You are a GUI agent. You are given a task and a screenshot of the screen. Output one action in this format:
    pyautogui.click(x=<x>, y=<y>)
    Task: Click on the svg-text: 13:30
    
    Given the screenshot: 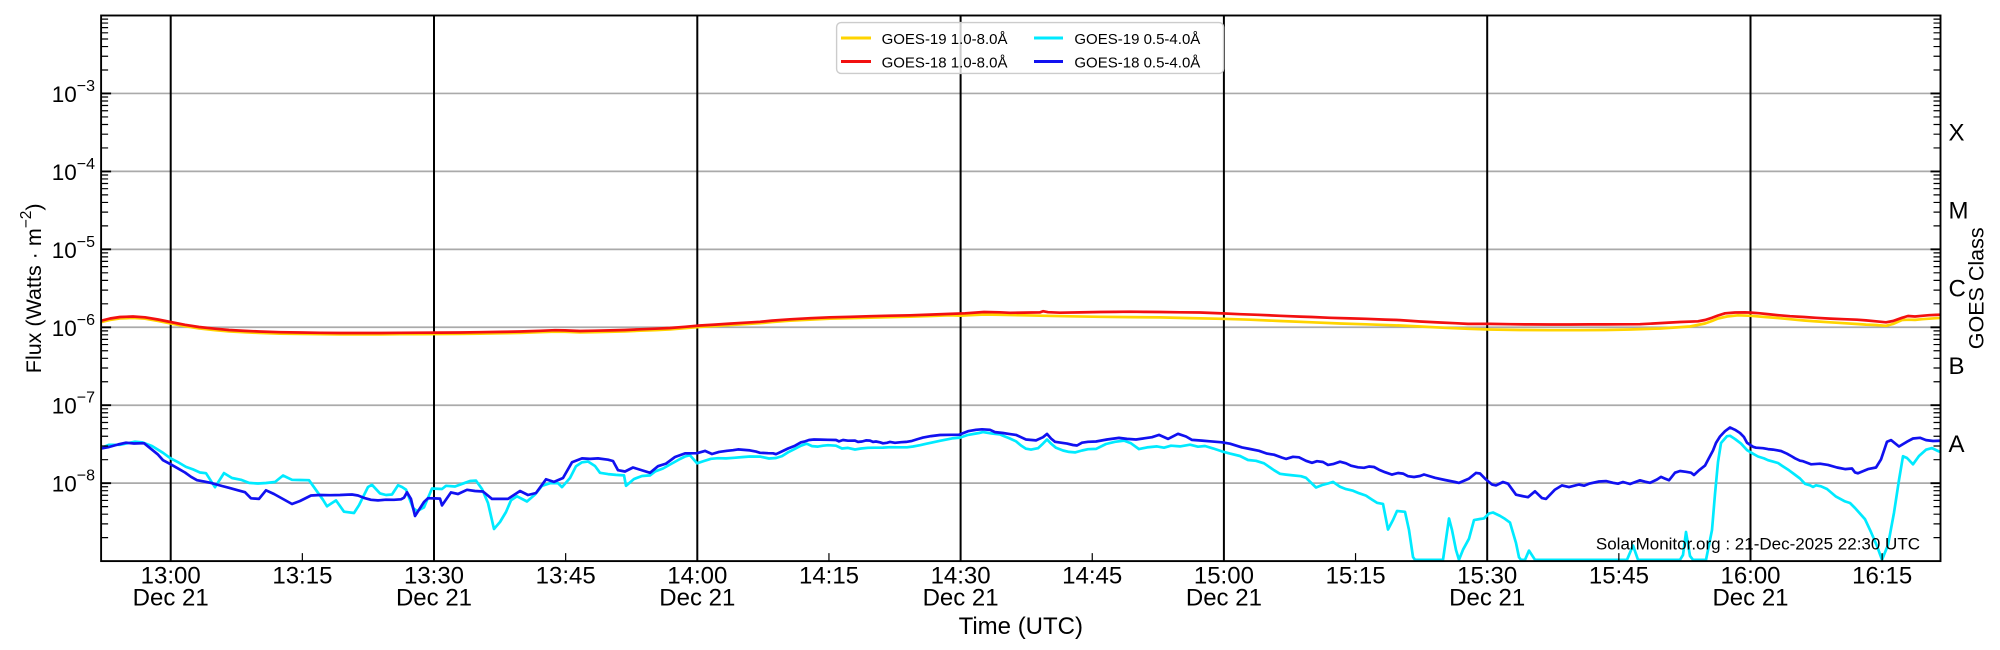 What is the action you would take?
    pyautogui.click(x=434, y=576)
    